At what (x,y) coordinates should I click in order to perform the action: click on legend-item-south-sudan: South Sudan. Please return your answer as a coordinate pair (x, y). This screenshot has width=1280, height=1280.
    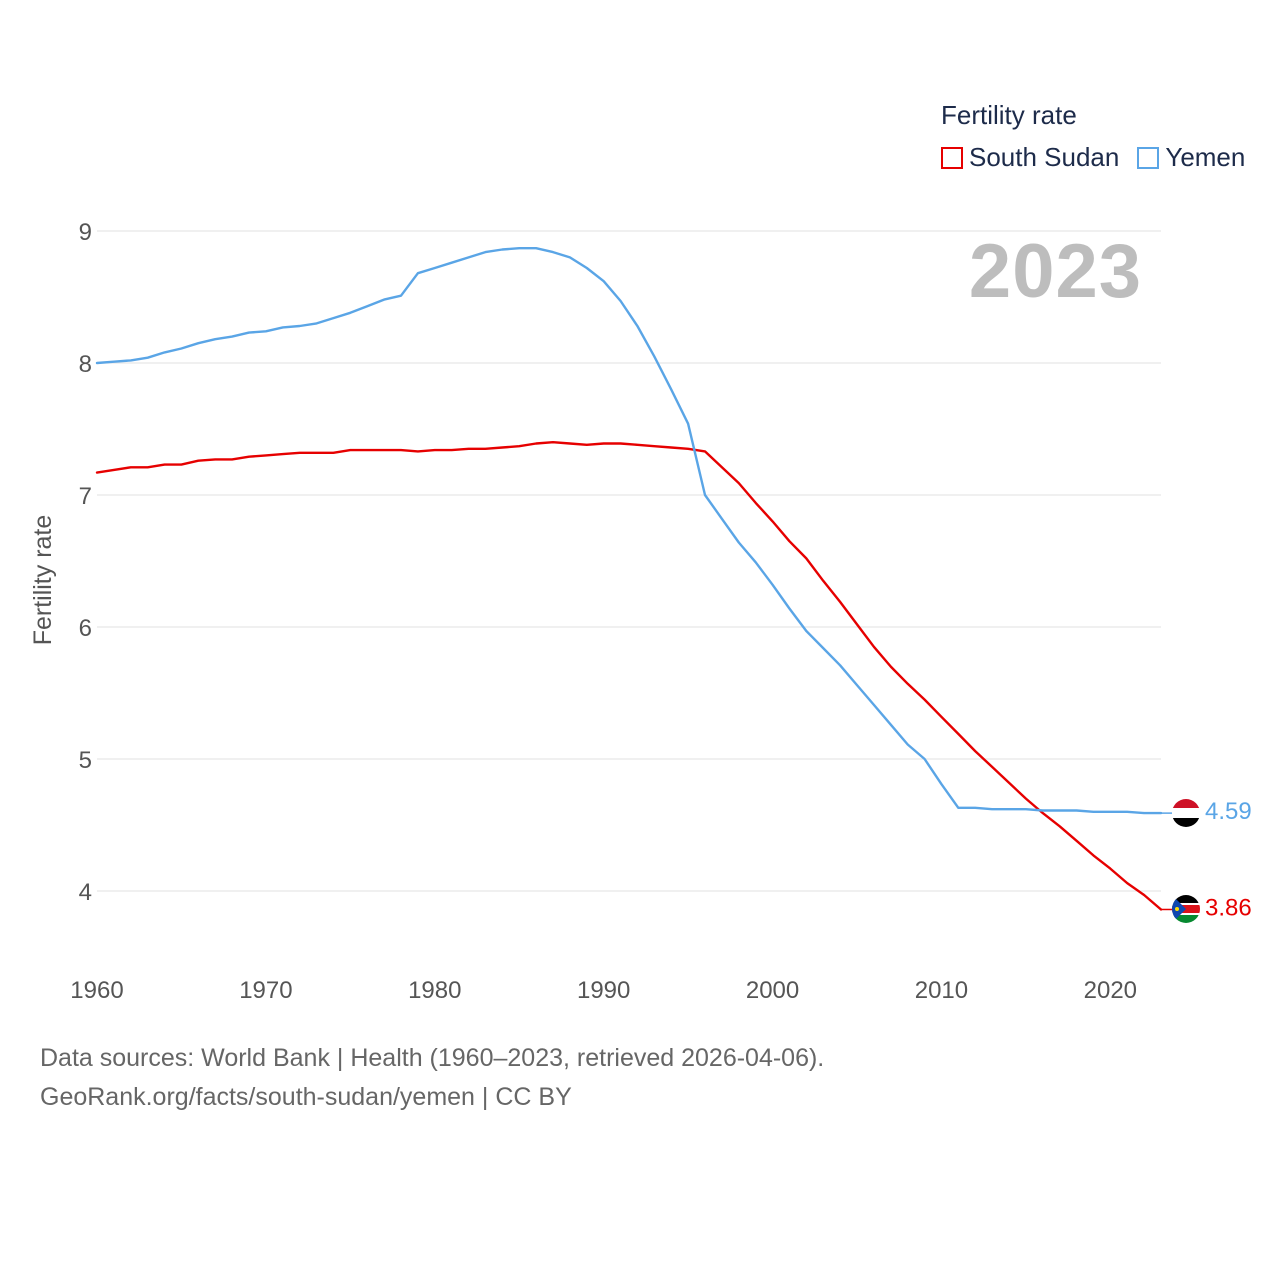
    Looking at the image, I should click on (1030, 157).